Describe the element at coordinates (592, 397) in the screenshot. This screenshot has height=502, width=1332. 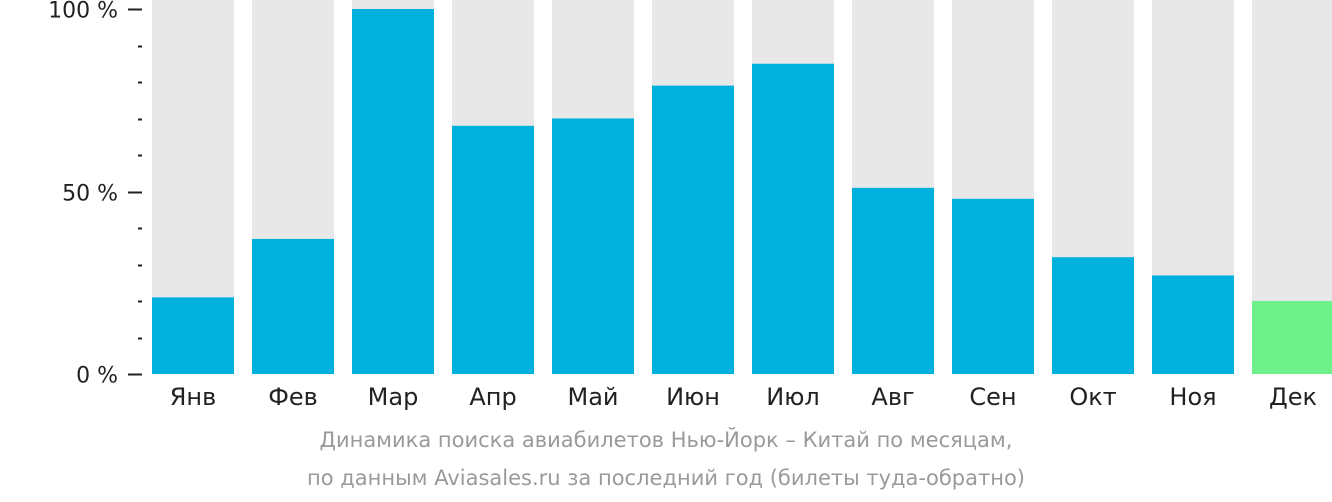
I see `x-tick-label: Май` at that location.